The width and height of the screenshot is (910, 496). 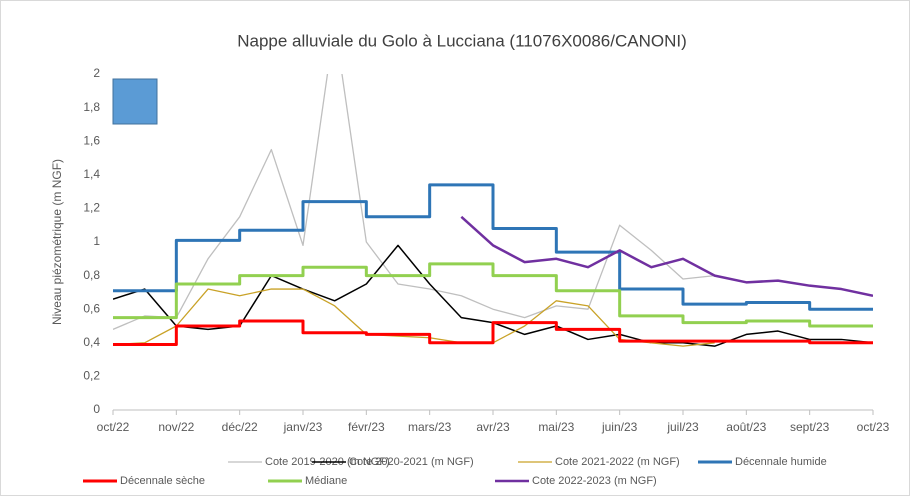 What do you see at coordinates (430, 427) in the screenshot?
I see `x-tick-label: mars/23` at bounding box center [430, 427].